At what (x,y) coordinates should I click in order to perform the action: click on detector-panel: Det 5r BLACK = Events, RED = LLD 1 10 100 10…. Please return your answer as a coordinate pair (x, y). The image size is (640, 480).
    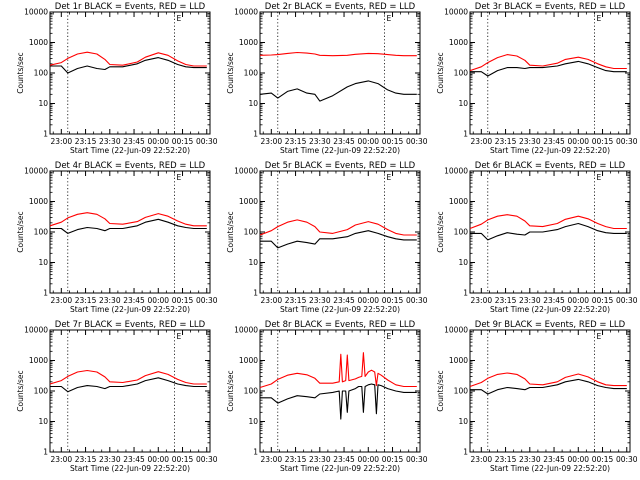
    Looking at the image, I should click on (327, 237).